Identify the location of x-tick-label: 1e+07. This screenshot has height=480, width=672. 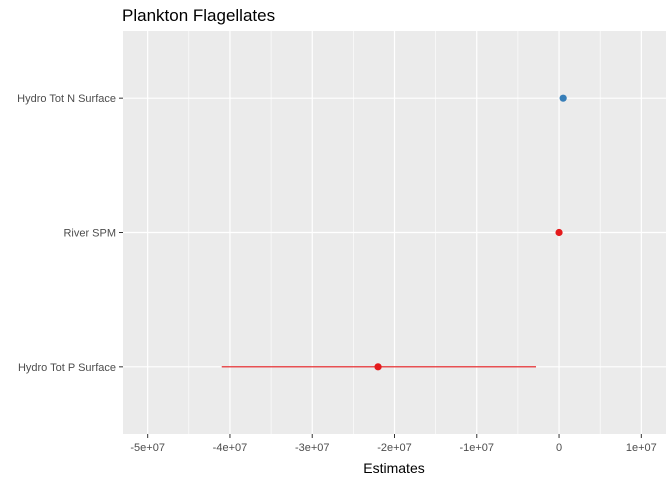
(641, 448).